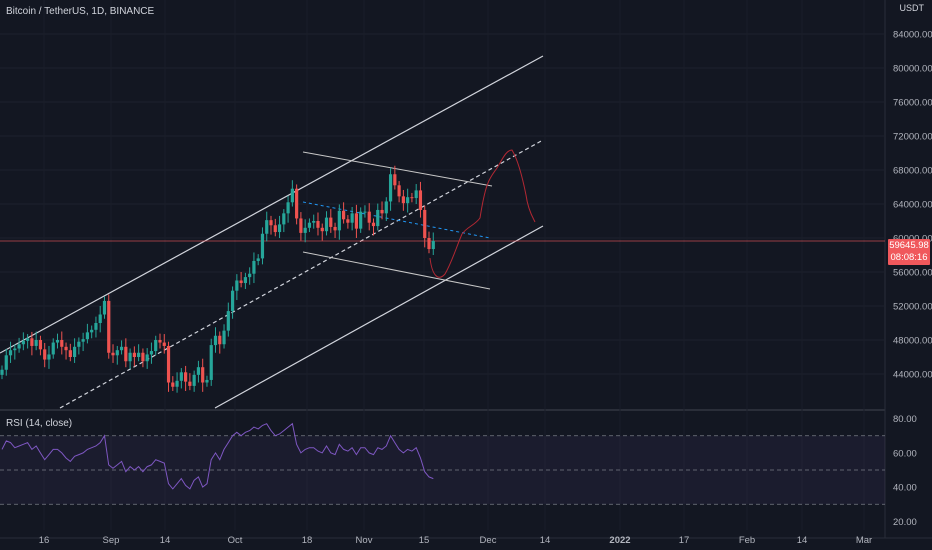 This screenshot has height=550, width=932. I want to click on price-tick-label: 48000.00, so click(912, 341).